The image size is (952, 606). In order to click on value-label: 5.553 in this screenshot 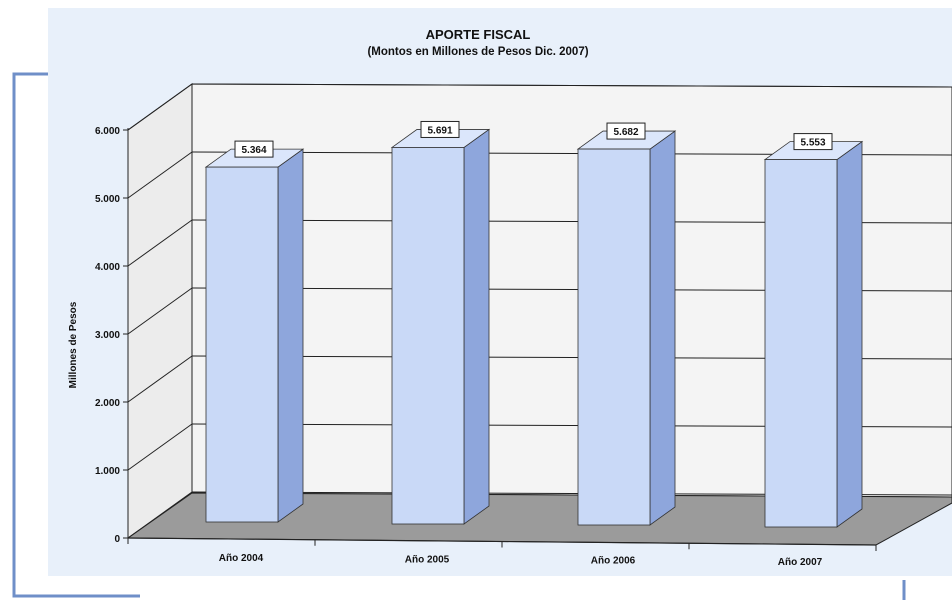, I will do `click(812, 143)`.